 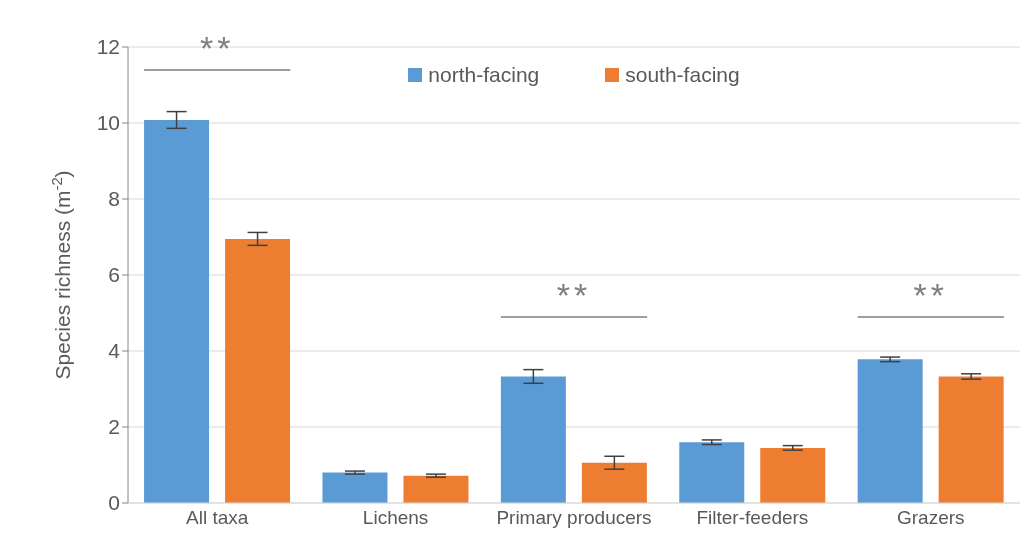 What do you see at coordinates (108, 123) in the screenshot?
I see `y-tick-label: 10` at bounding box center [108, 123].